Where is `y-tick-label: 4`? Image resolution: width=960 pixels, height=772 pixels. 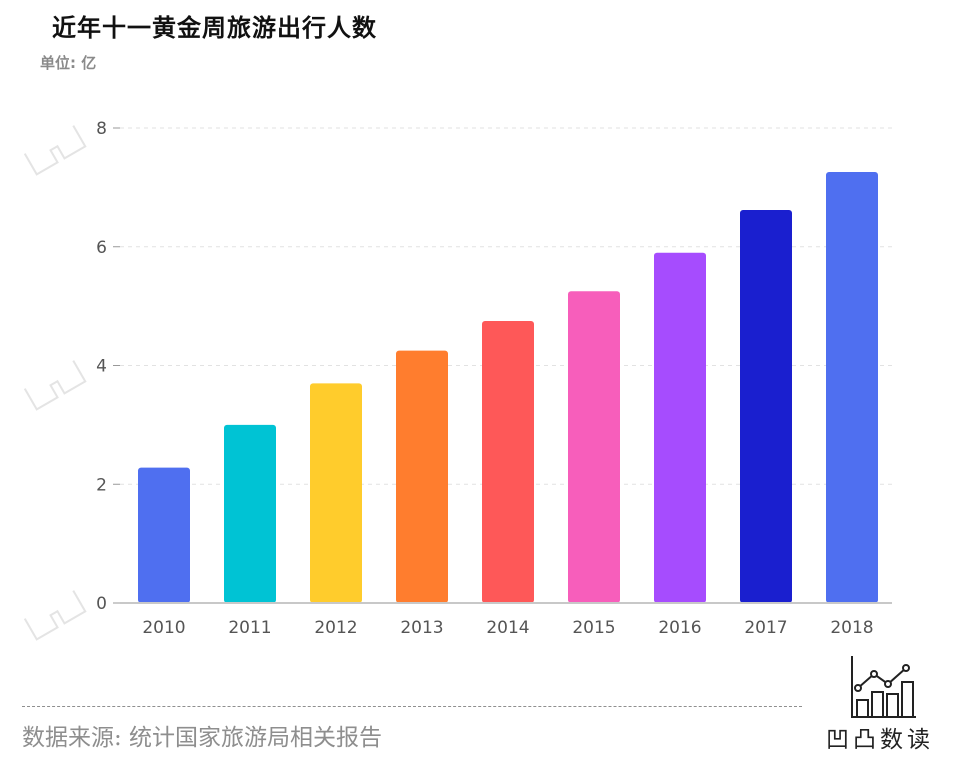
y-tick-label: 4 is located at coordinates (101, 367).